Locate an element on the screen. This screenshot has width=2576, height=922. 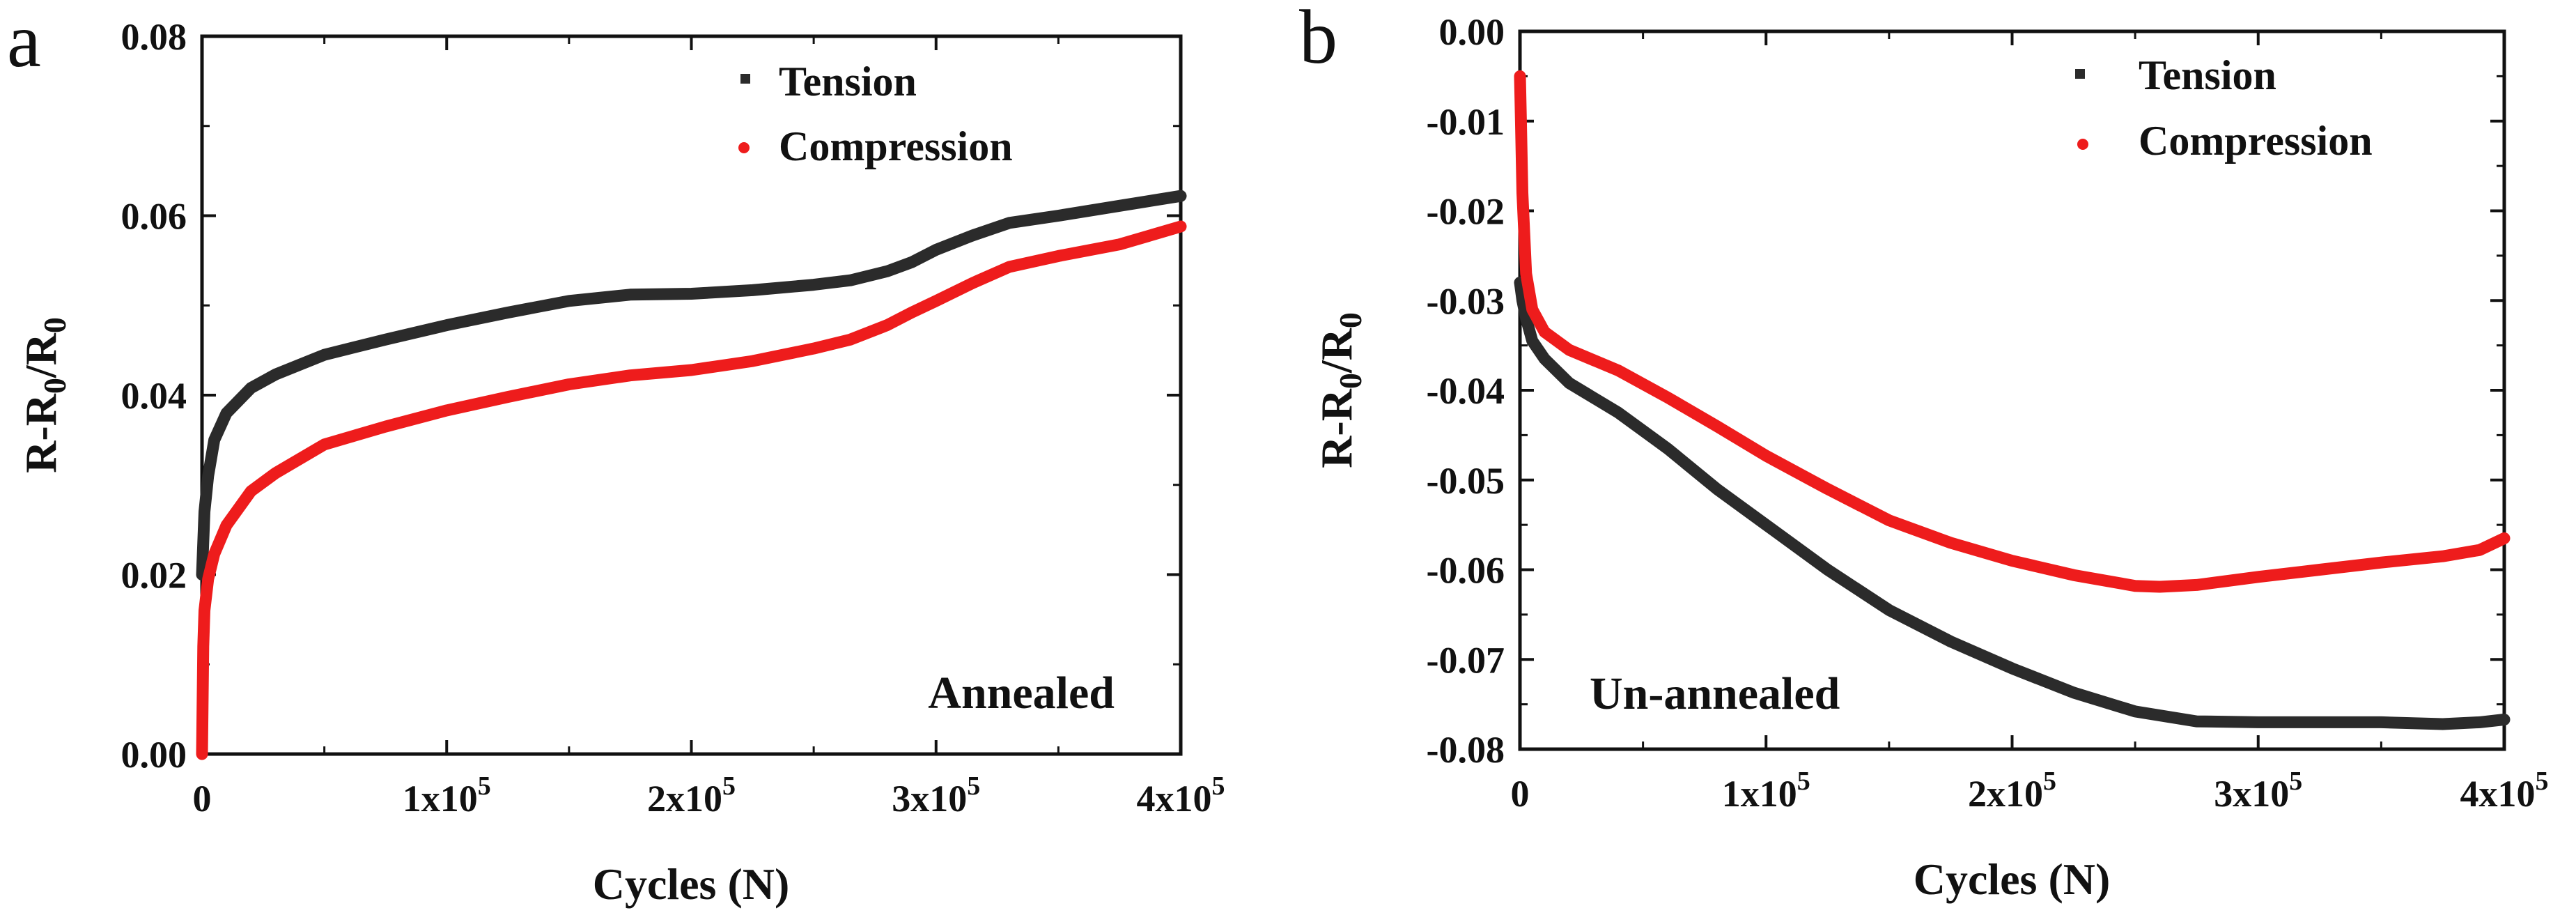
y-tick-label: -0.04 is located at coordinates (1466, 391).